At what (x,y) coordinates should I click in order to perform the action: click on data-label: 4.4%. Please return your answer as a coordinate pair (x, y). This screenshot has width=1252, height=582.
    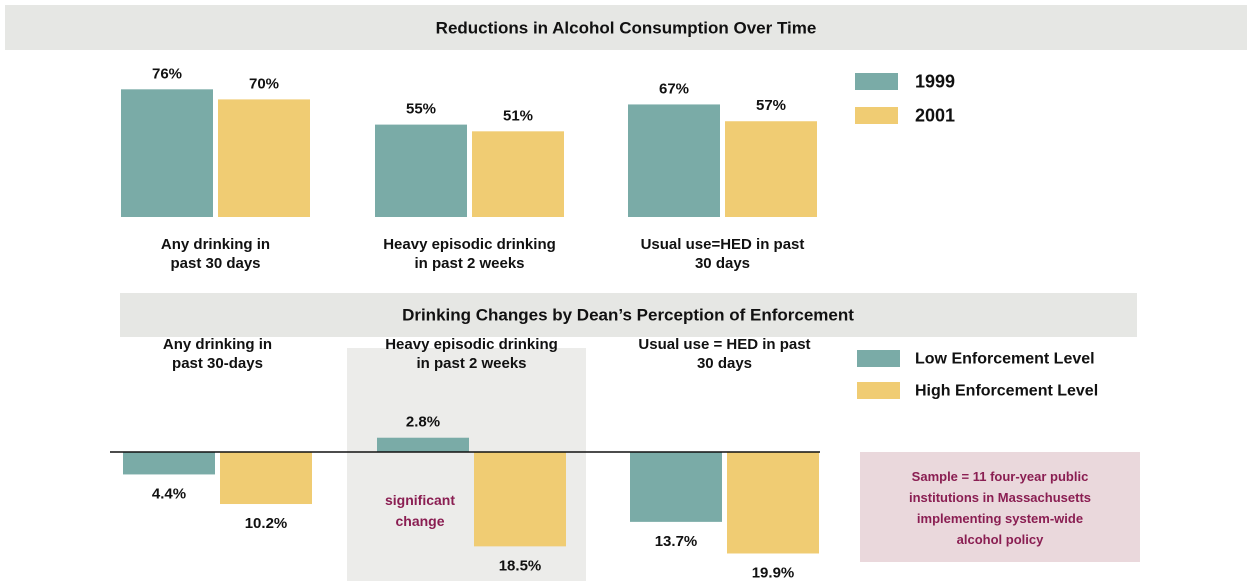
    Looking at the image, I should click on (169, 493).